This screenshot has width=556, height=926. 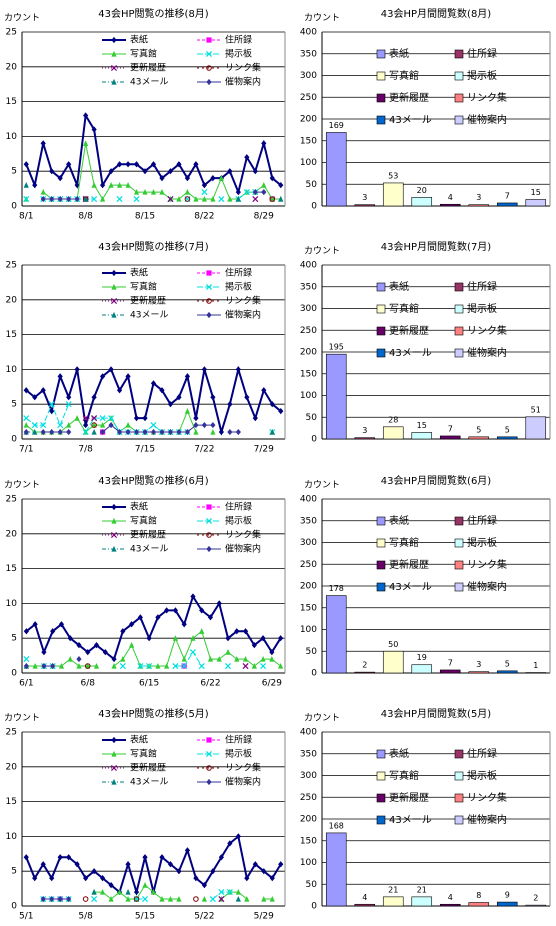 What do you see at coordinates (12, 370) in the screenshot?
I see `y-tick-label: 10` at bounding box center [12, 370].